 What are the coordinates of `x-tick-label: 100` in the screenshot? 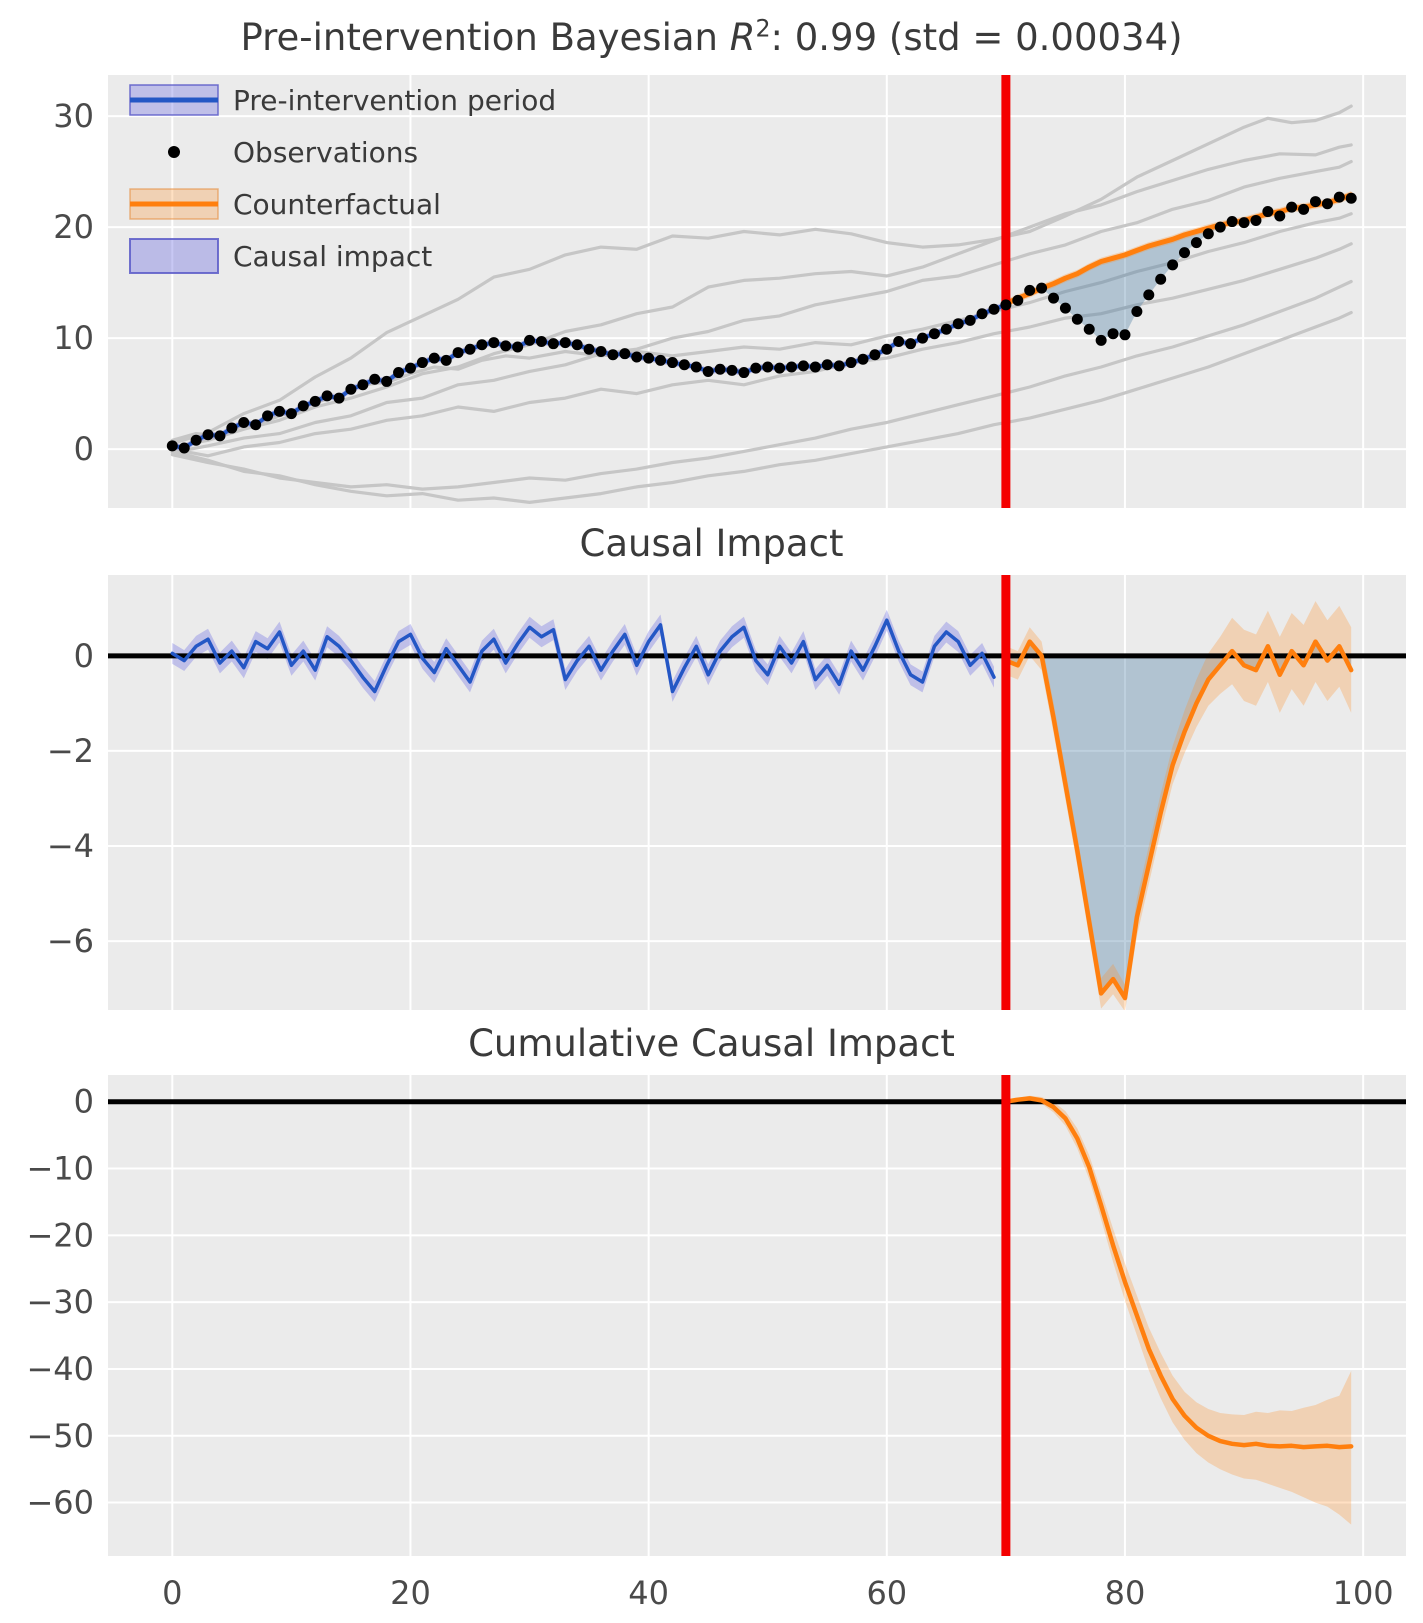 It's located at (1363, 1593).